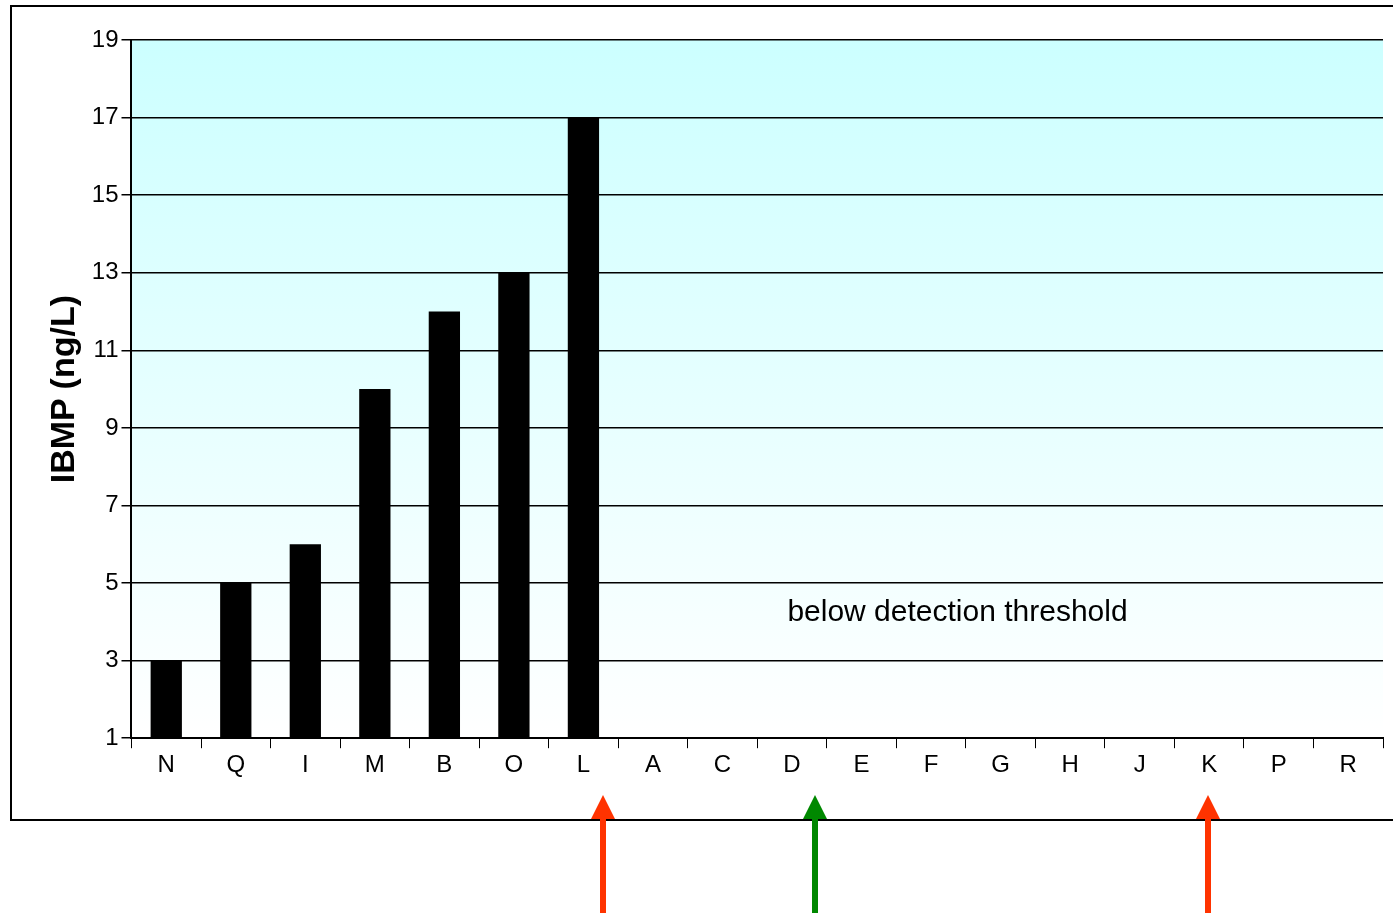  What do you see at coordinates (861, 764) in the screenshot?
I see `x-tick-label: E` at bounding box center [861, 764].